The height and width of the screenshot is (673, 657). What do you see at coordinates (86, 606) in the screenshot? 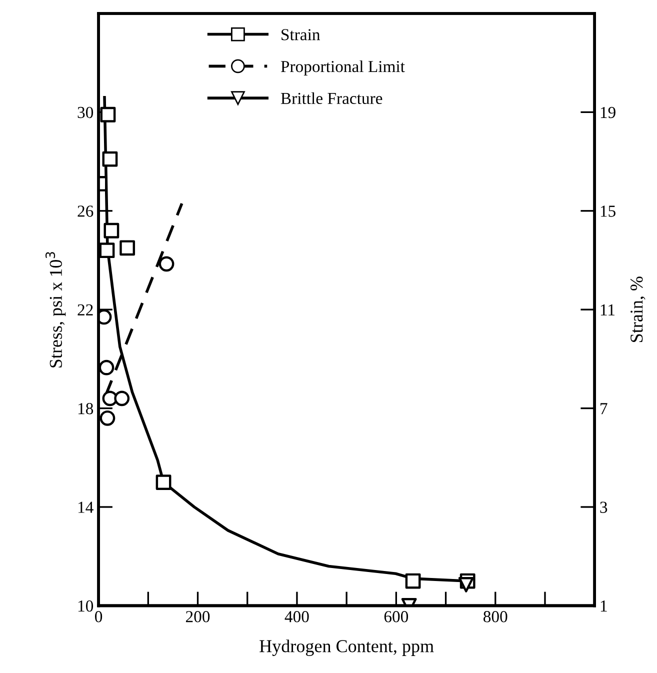
I see `y-tick-label: 10` at bounding box center [86, 606].